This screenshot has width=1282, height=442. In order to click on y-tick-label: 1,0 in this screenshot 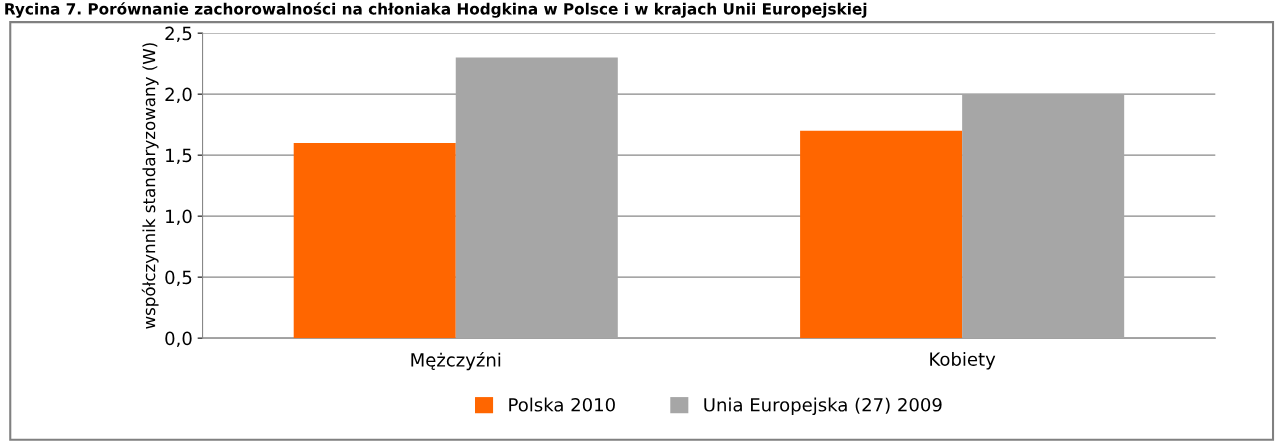, I will do `click(179, 217)`.